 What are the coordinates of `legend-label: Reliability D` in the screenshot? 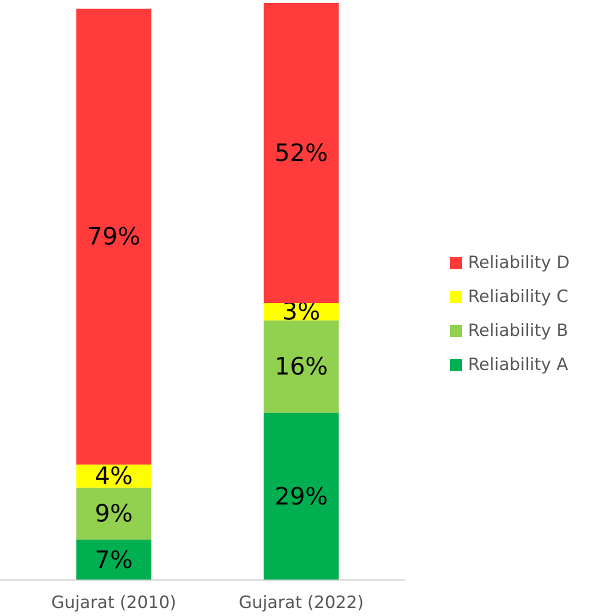 It's located at (519, 263).